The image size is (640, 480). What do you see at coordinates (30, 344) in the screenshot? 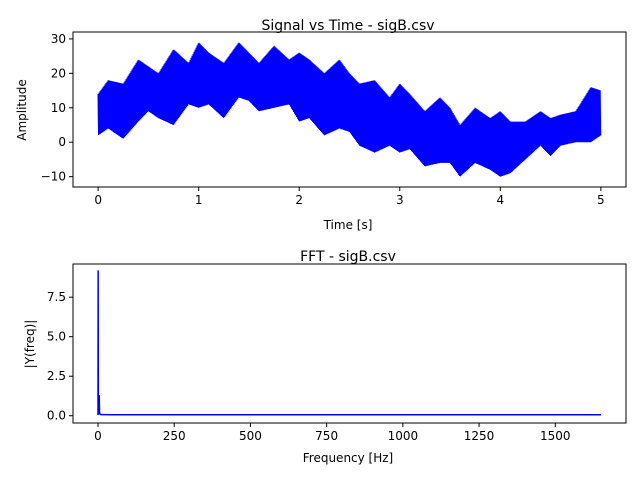
I see `fft-y-axis-label: |Y(freq)|` at bounding box center [30, 344].